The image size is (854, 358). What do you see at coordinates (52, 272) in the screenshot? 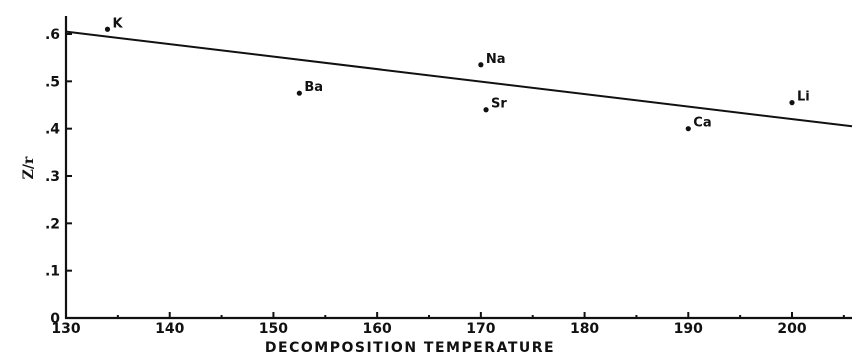
I see `y-tick-label: .1` at bounding box center [52, 272].